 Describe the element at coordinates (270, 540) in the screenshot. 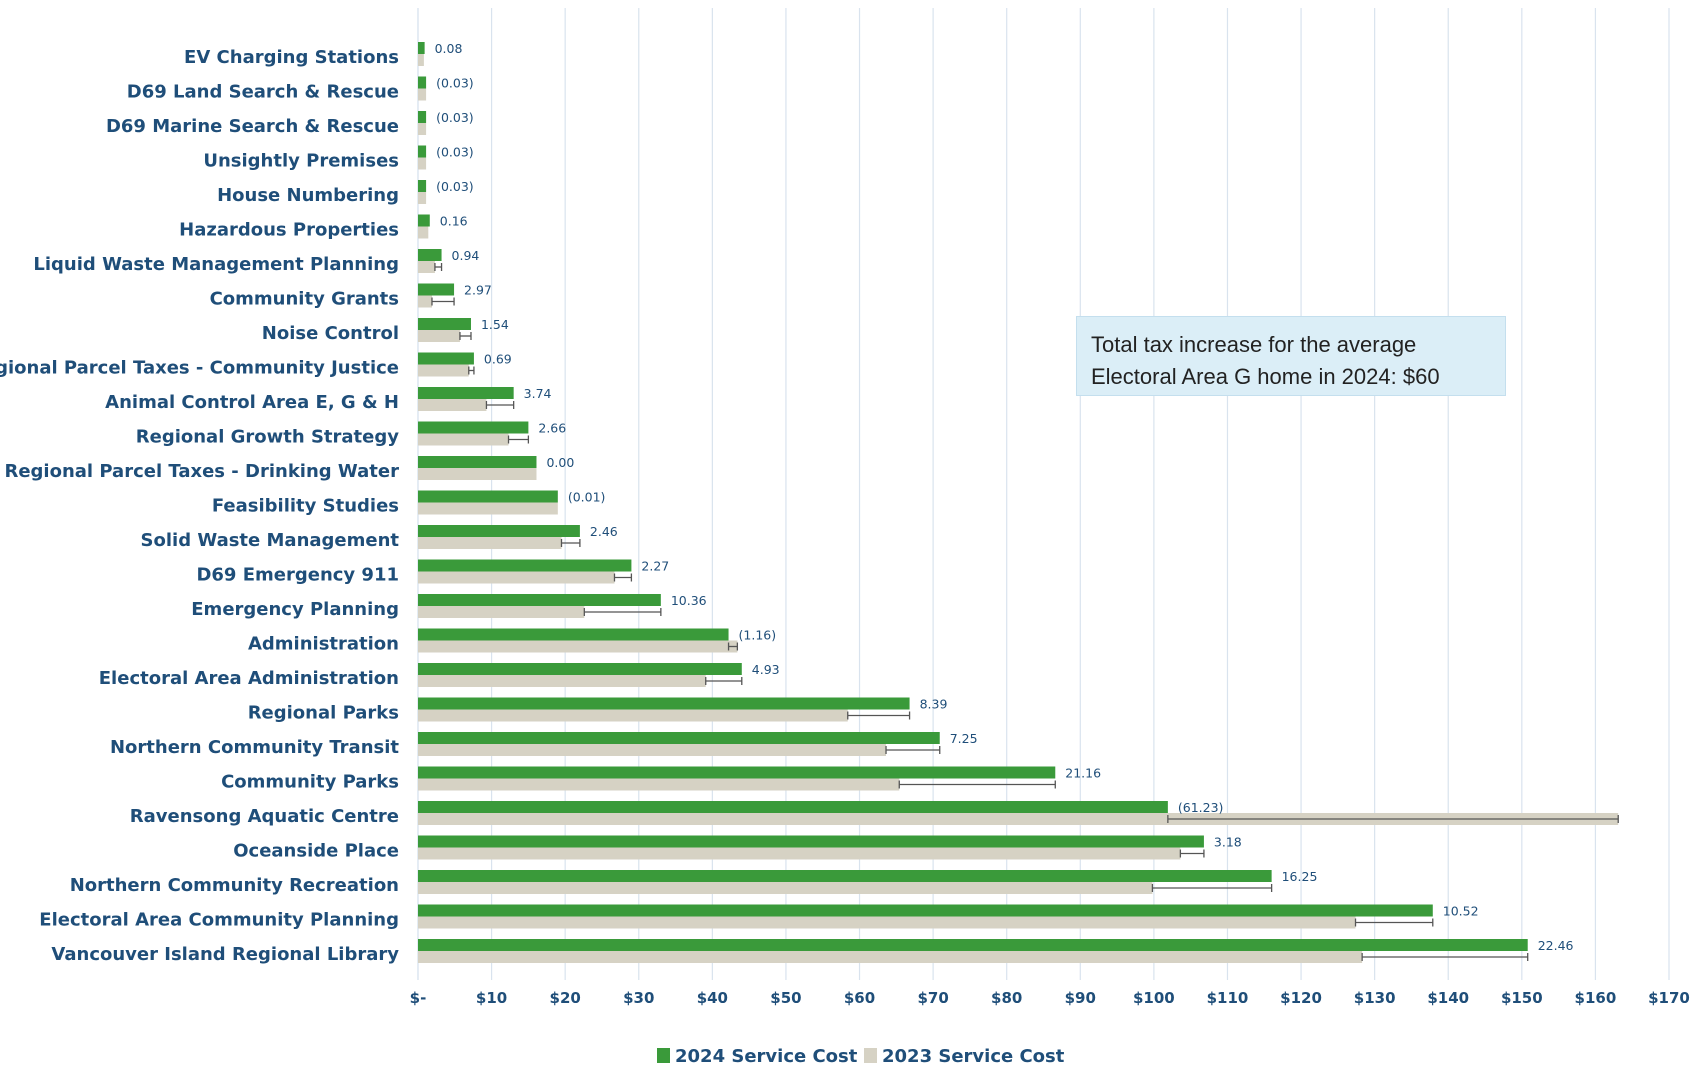

I see `category-label: Solid Waste Management` at that location.